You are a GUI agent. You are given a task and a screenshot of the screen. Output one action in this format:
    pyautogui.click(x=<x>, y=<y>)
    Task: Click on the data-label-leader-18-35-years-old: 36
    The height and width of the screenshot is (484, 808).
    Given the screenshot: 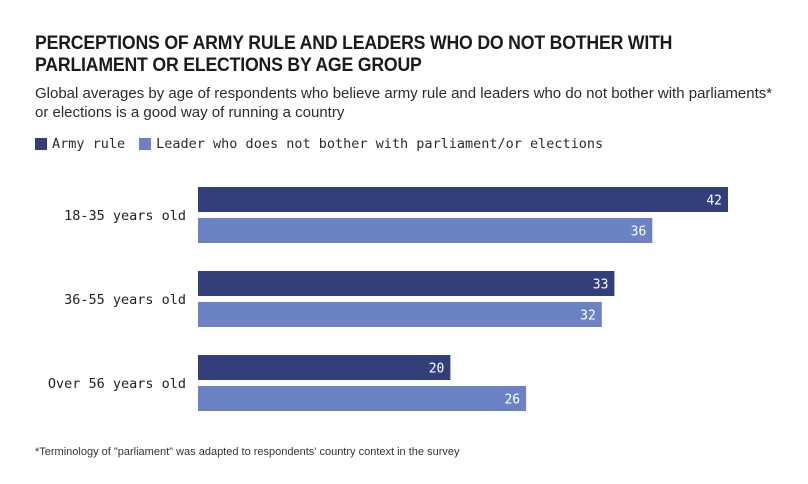 What is the action you would take?
    pyautogui.click(x=639, y=232)
    